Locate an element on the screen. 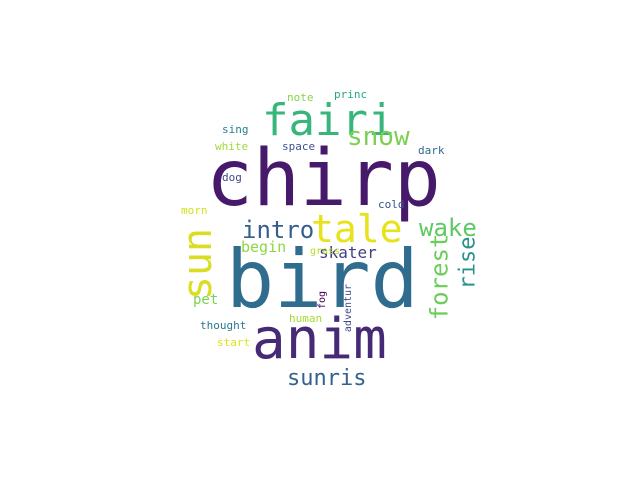 The image size is (640, 480). word-start: start is located at coordinates (234, 342).